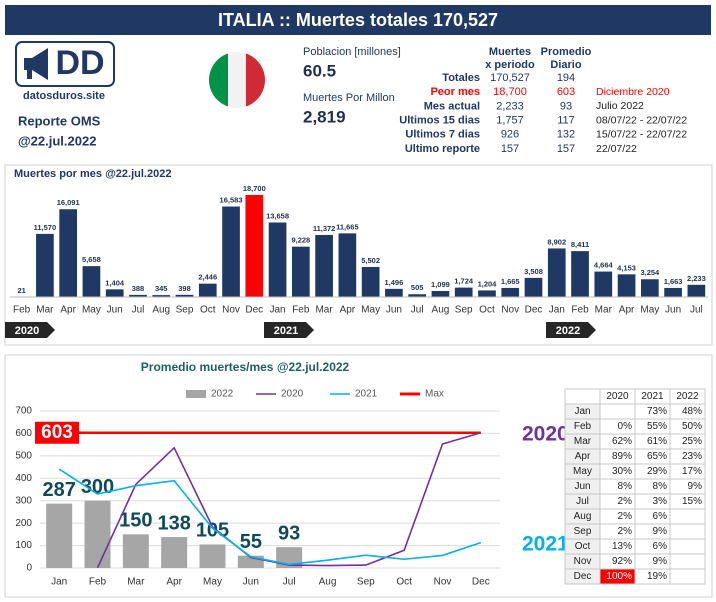  I want to click on table-month: Feb, so click(583, 426).